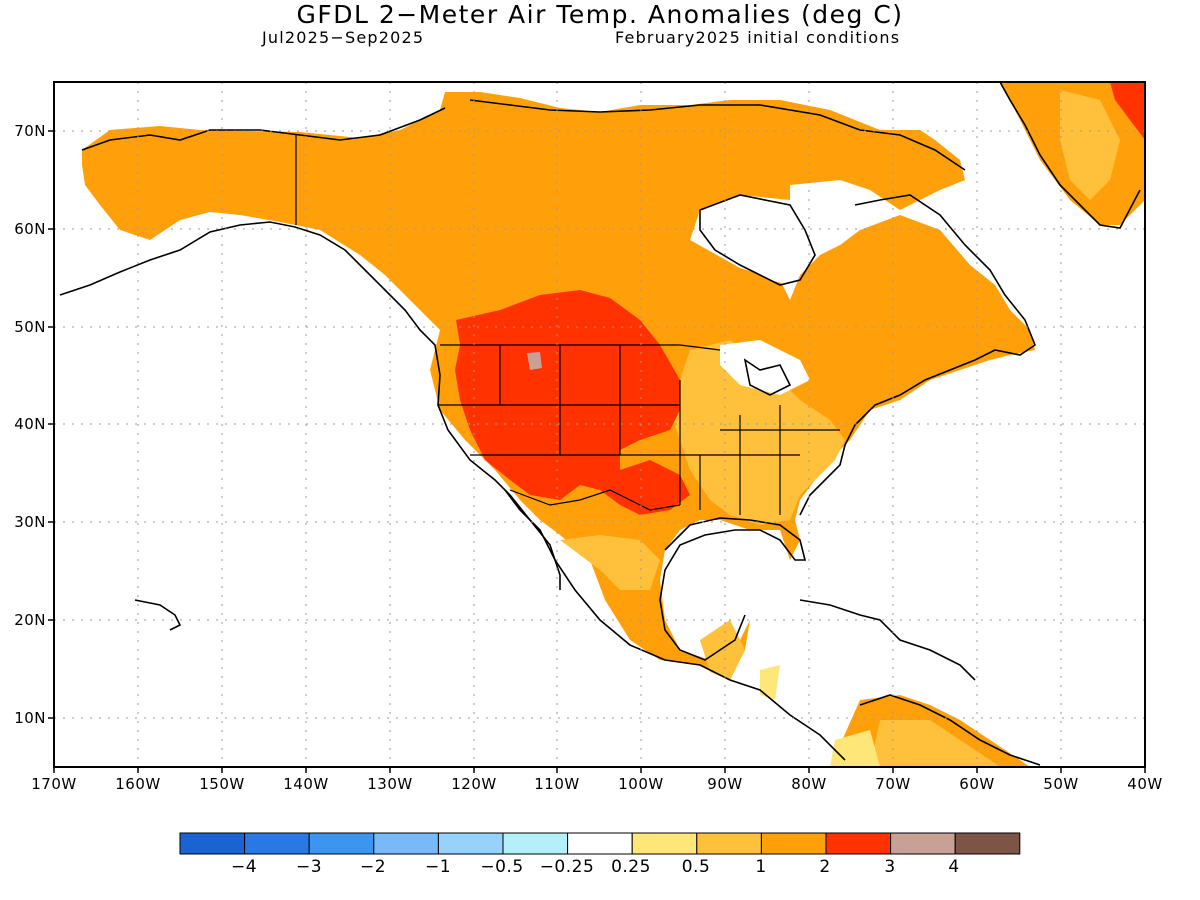 This screenshot has height=900, width=1200. Describe the element at coordinates (474, 784) in the screenshot. I see `lon-label: 120W` at that location.